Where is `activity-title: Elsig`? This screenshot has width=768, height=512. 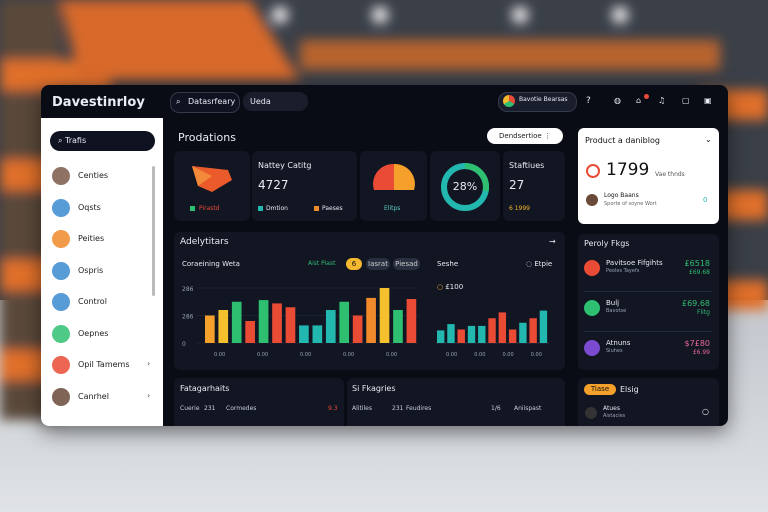
activity-title: Elsig is located at coordinates (629, 389).